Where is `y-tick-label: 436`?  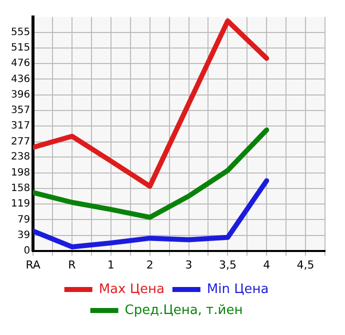
y-tick-label: 436 is located at coordinates (20, 79).